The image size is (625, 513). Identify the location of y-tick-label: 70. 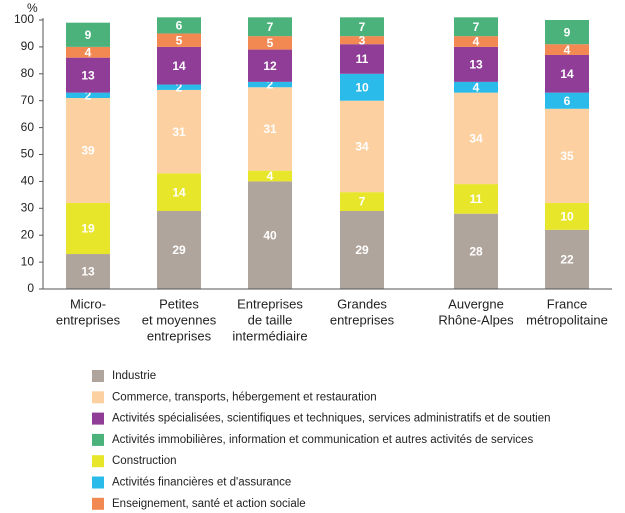
(28, 100).